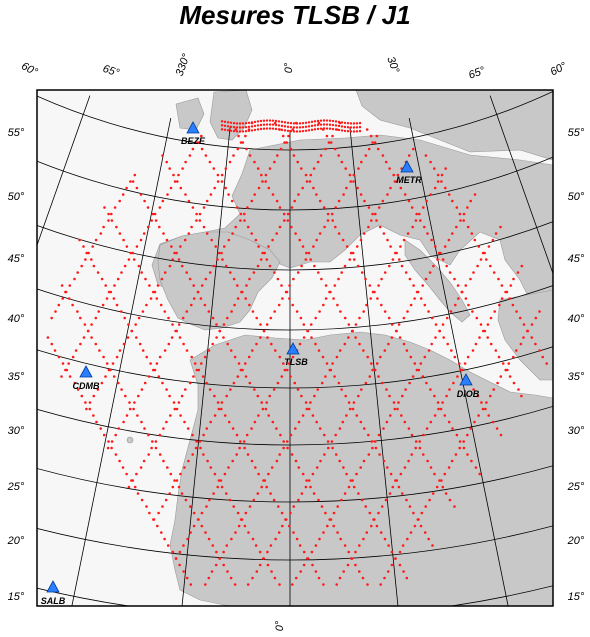  I want to click on station-tlsb: TLSB, so click(296, 354).